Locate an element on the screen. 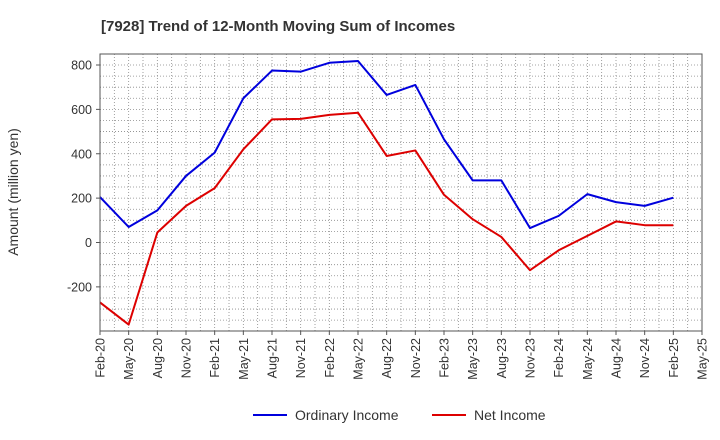 The height and width of the screenshot is (440, 720). x-tick-label: Aug-23 is located at coordinates (502, 358).